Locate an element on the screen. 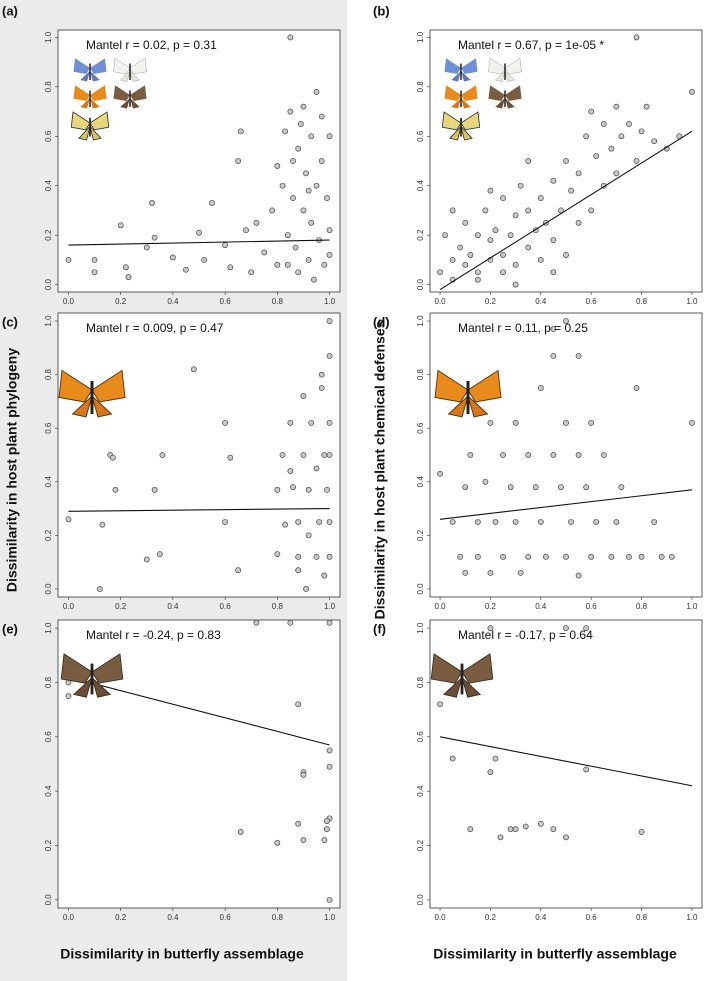 The height and width of the screenshot is (981, 709). plot-area is located at coordinates (566, 455).